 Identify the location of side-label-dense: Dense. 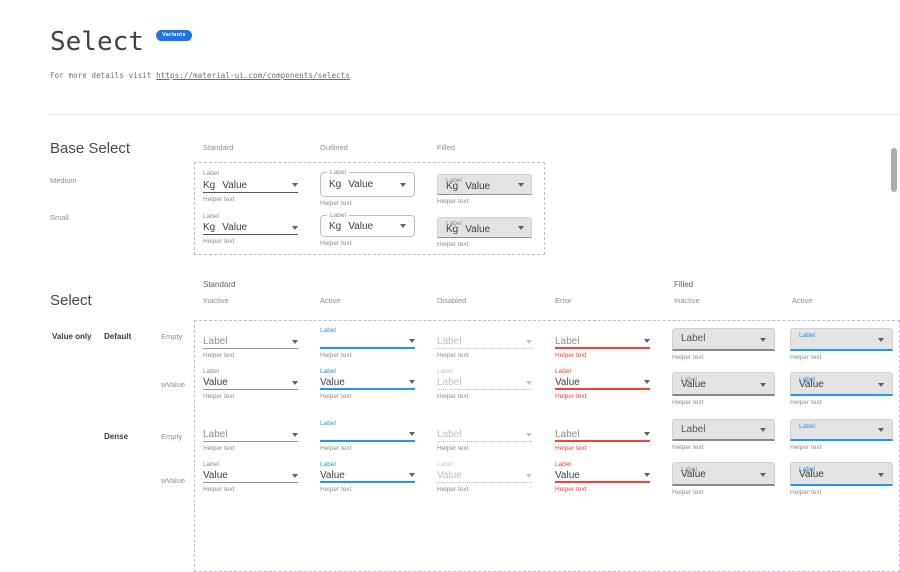
(116, 436).